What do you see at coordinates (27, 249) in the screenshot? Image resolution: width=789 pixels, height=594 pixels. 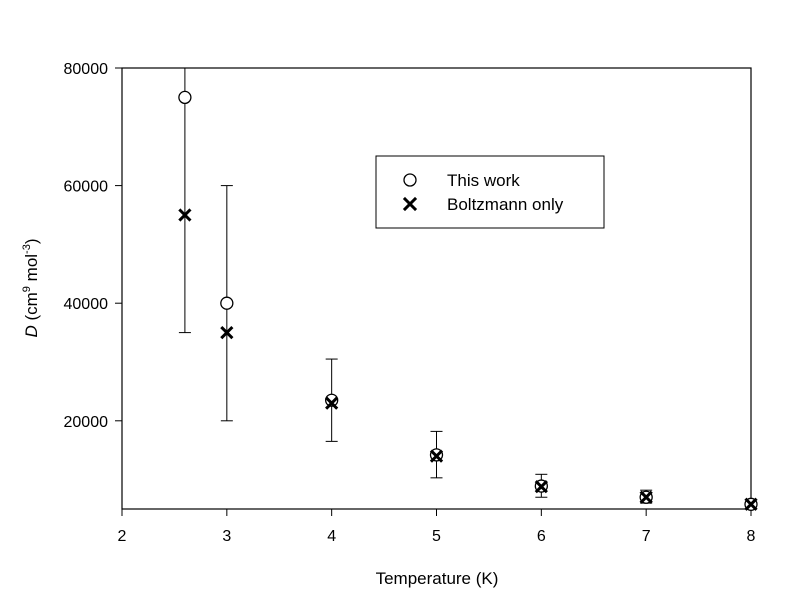 I see `y-axis-title-exponent-2: -3` at bounding box center [27, 249].